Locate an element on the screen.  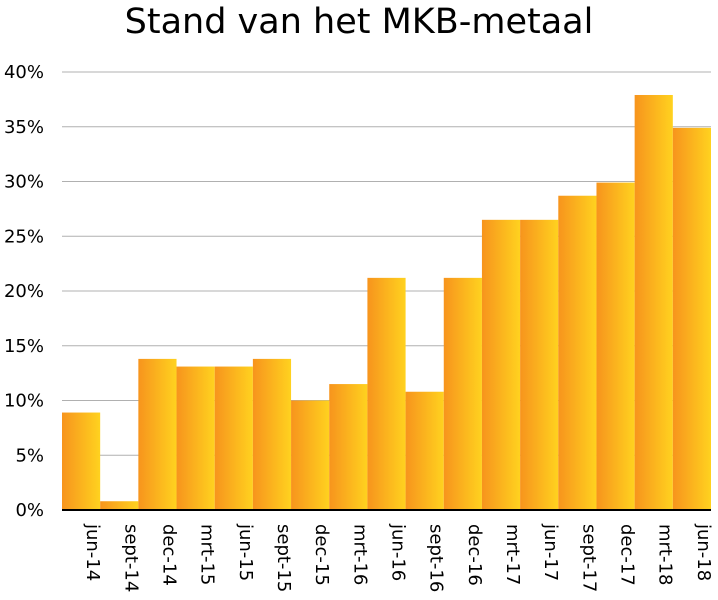
x-tick-label: sept-15 is located at coordinates (283, 558).